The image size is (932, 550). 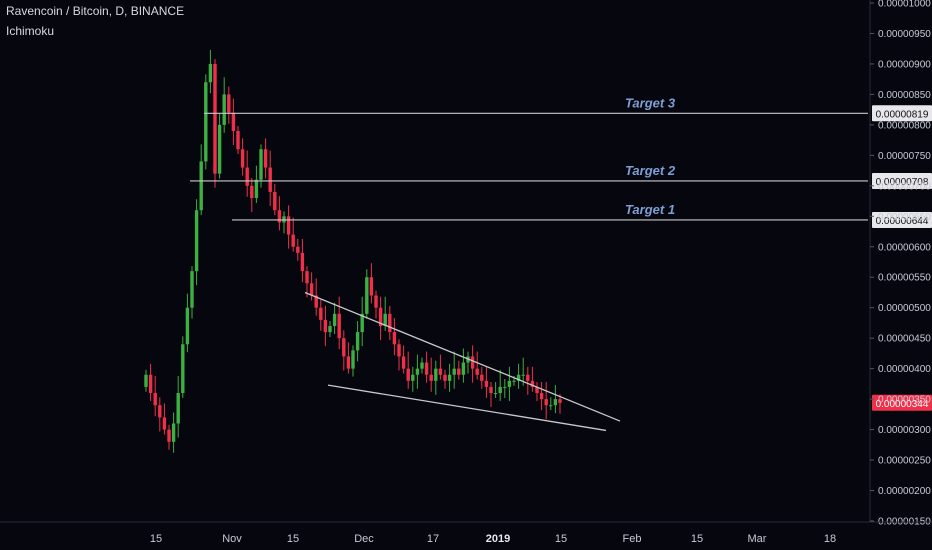 What do you see at coordinates (232, 539) in the screenshot?
I see `x-tick-label: Nov` at bounding box center [232, 539].